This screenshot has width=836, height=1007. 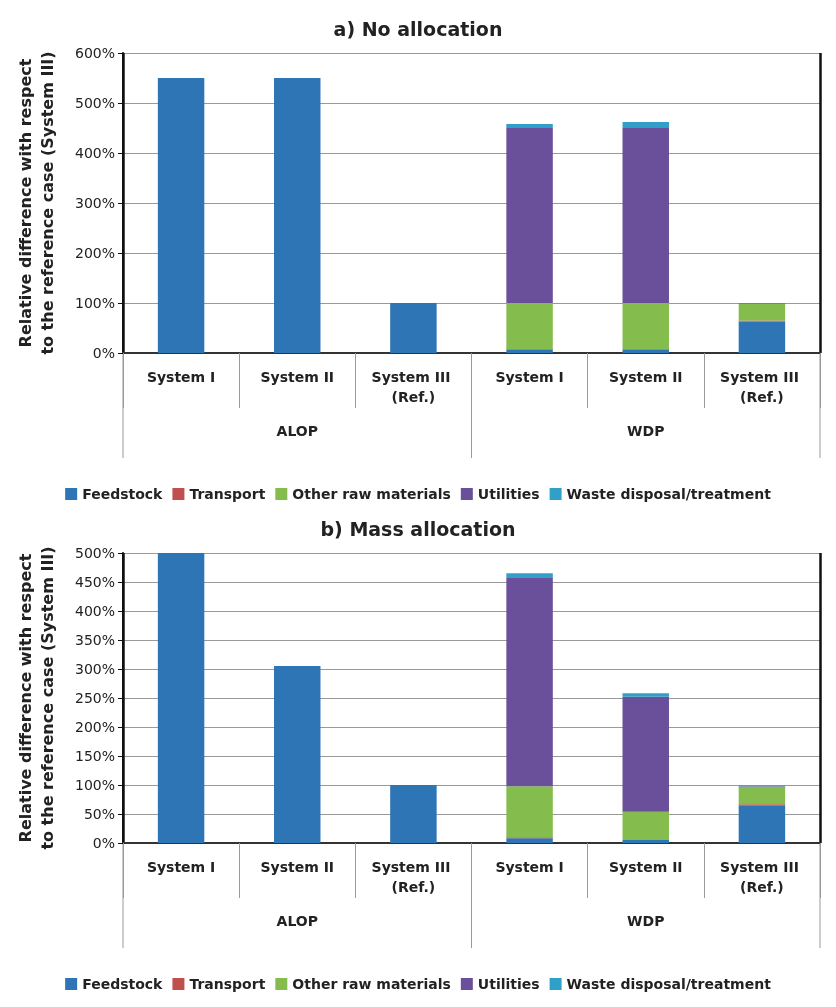 I want to click on chart-title: b) Mass allocation, so click(x=418, y=528).